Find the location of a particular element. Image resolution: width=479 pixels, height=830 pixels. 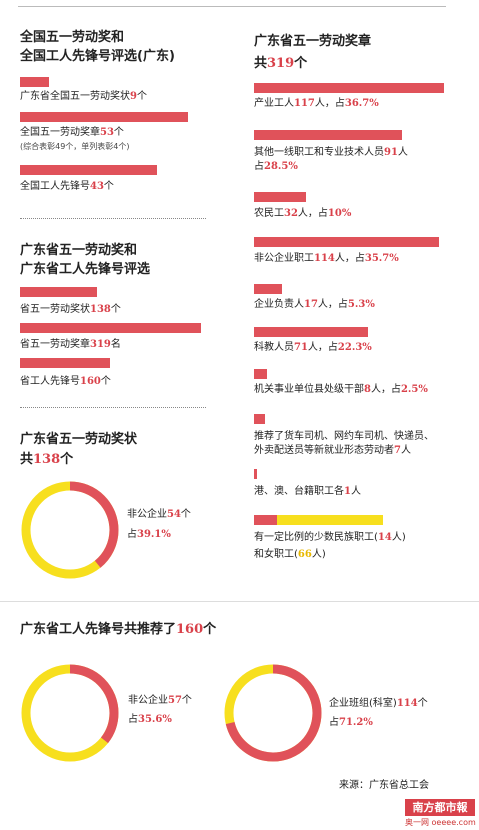

label-new-employment-line2: 外卖配送员等新就业形态劳动者7人 is located at coordinates (332, 450).